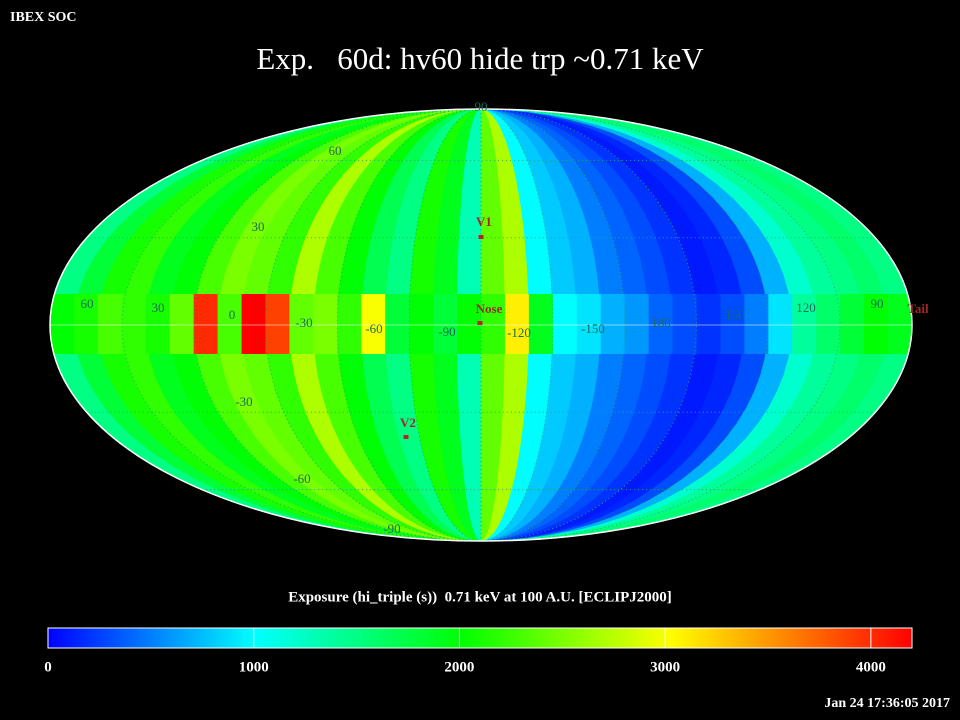 The width and height of the screenshot is (960, 720). Describe the element at coordinates (335, 150) in the screenshot. I see `latitude-label: 60` at that location.